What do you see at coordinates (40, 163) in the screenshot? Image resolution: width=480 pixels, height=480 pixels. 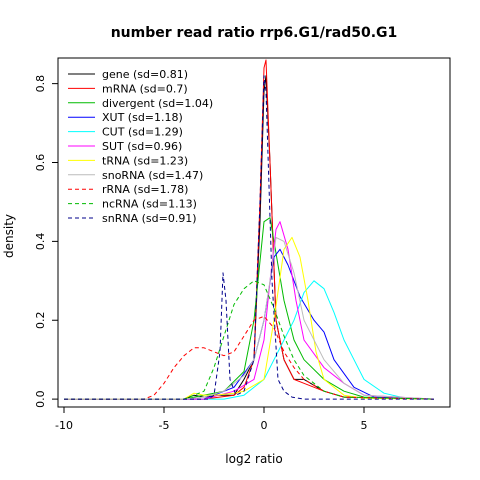 I see `y-tick-label: 0.6` at bounding box center [40, 163].